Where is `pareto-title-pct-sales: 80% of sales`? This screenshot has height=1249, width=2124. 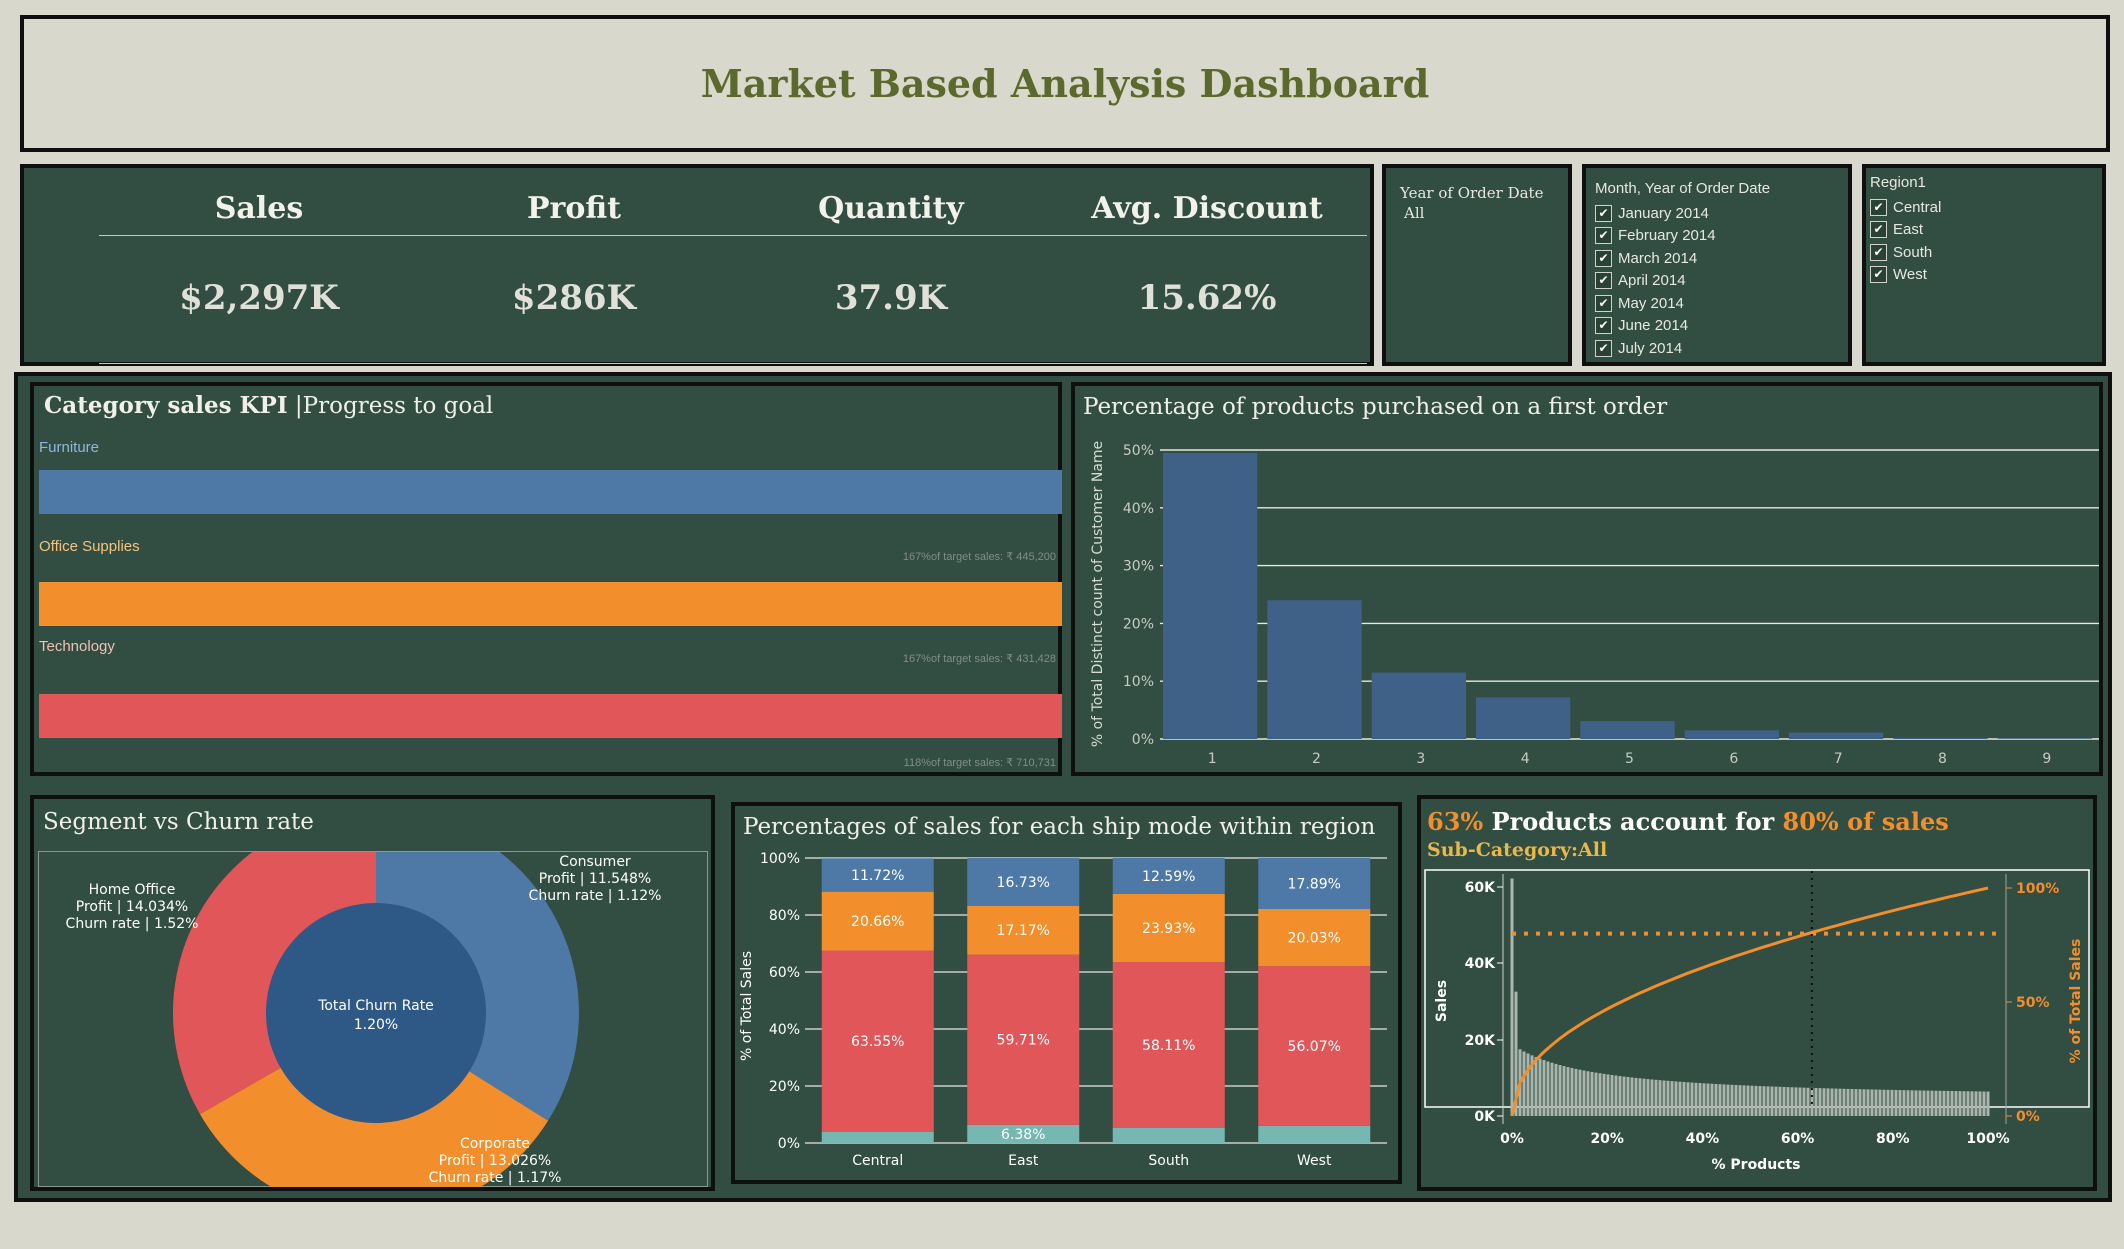
pareto-title-pct-sales: 80% of sales is located at coordinates (1865, 821).